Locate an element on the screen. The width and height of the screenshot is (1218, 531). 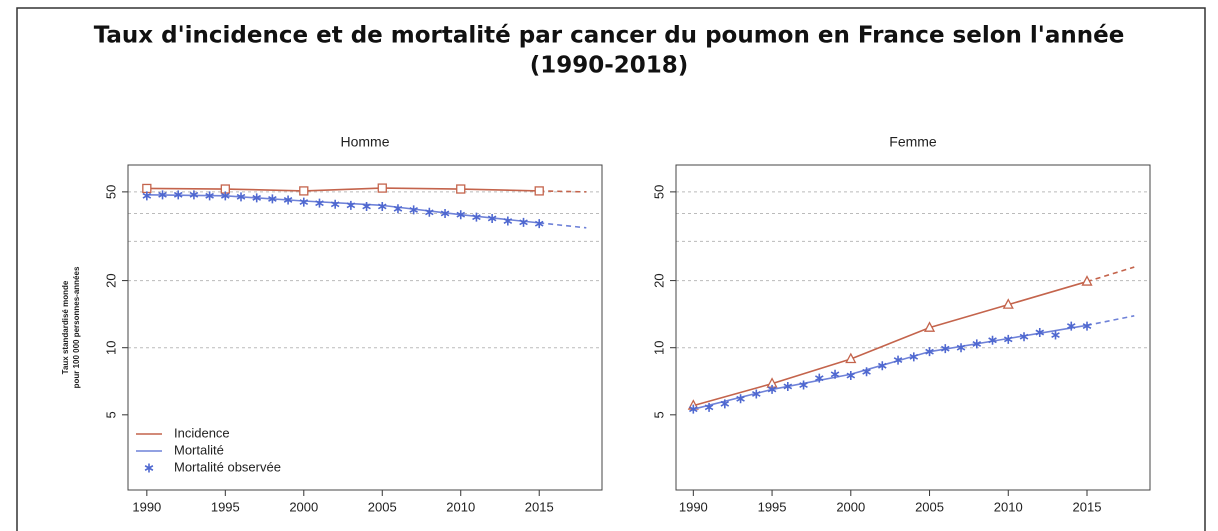
legend-label: Mortalité is located at coordinates (199, 449).